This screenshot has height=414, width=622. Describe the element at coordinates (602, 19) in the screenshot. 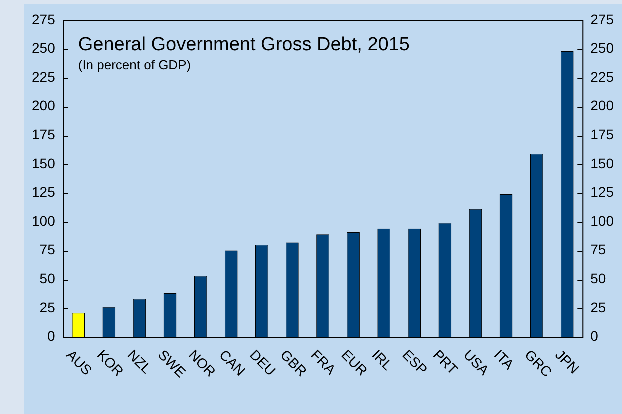

I see `y2-tick-label: 275` at that location.